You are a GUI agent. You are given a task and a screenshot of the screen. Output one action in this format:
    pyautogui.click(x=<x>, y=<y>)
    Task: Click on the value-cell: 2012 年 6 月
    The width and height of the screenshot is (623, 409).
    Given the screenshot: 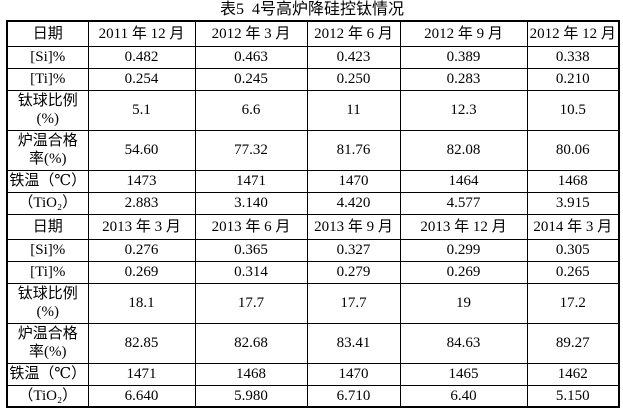 What is the action you would take?
    pyautogui.click(x=353, y=33)
    